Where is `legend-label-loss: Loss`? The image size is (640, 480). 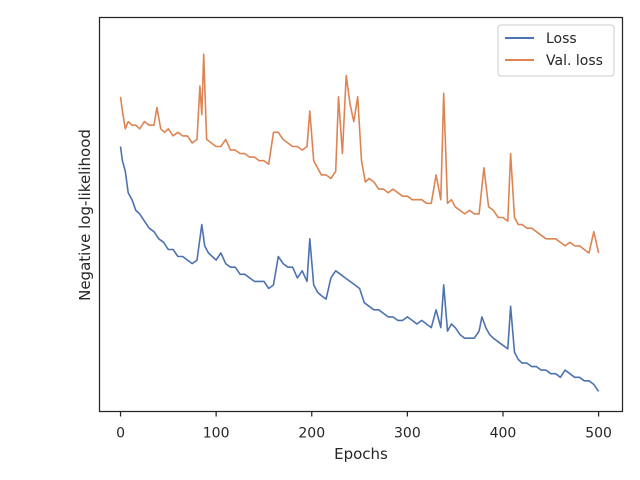
legend-label-loss: Loss is located at coordinates (561, 39).